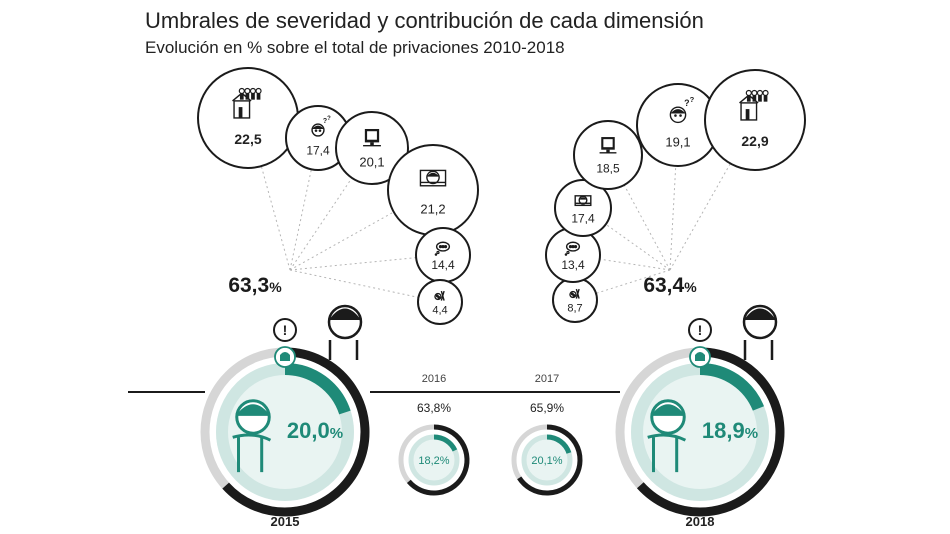 The height and width of the screenshot is (534, 950). Describe the element at coordinates (285, 521) in the screenshot. I see `year-label: 2015` at that location.